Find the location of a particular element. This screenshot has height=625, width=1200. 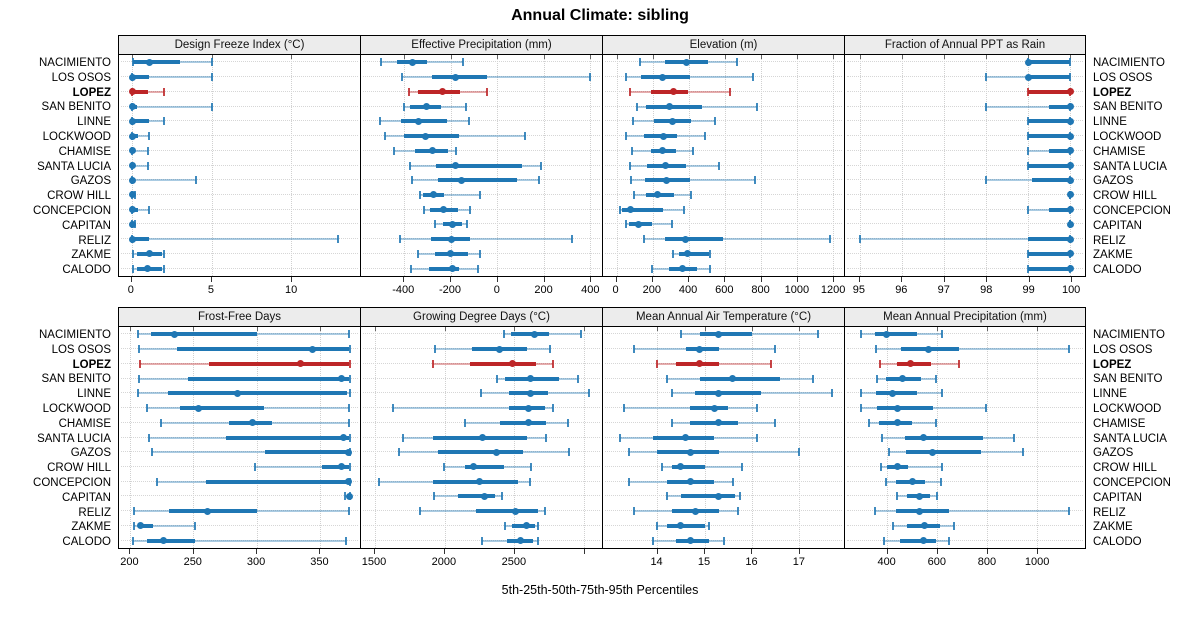

axis-tick-label: 1000 is located at coordinates (1037, 562).